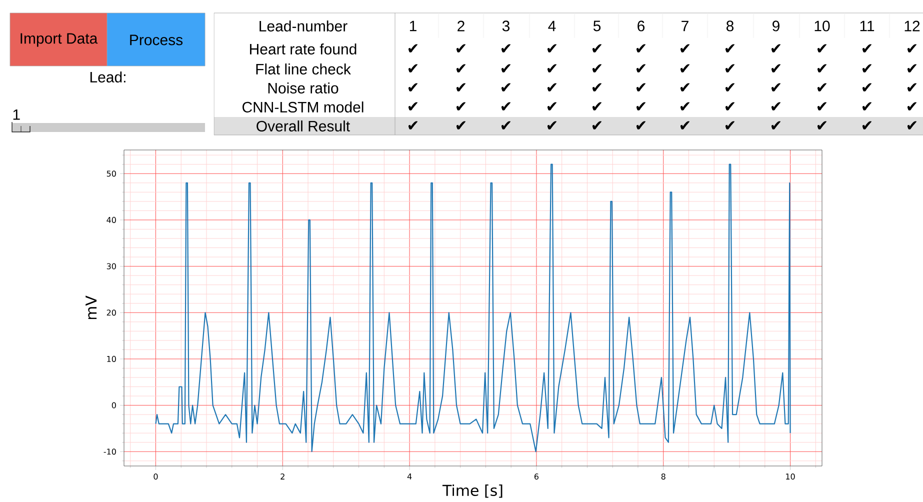 Image resolution: width=923 pixels, height=502 pixels. Describe the element at coordinates (303, 68) in the screenshot. I see `y-tick-label: Flat line check` at that location.